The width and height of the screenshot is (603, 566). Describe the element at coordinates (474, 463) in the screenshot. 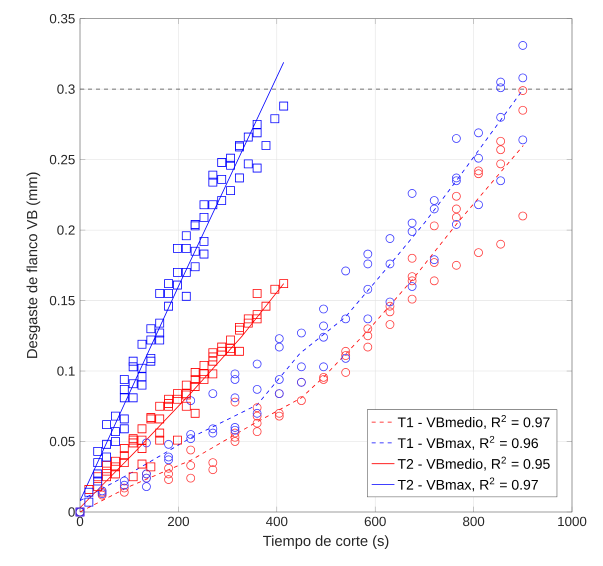

I see `legend-label: T2 - VBmedio, R$^{2}$ = 0.95` at that location.